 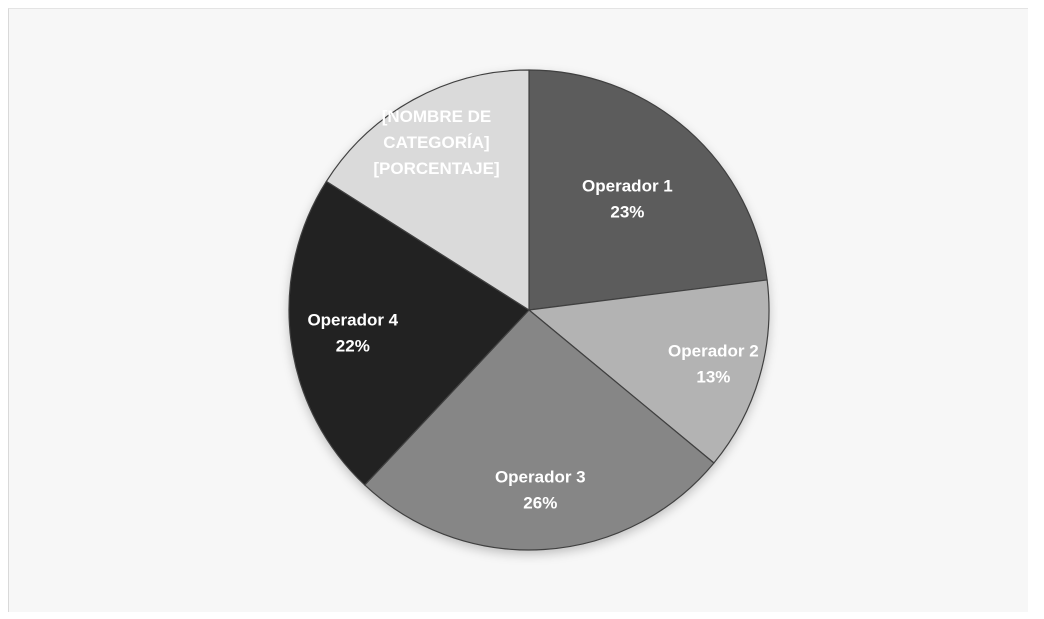 What do you see at coordinates (352, 332) in the screenshot?
I see `slice-label-4: Operador 4 22%` at bounding box center [352, 332].